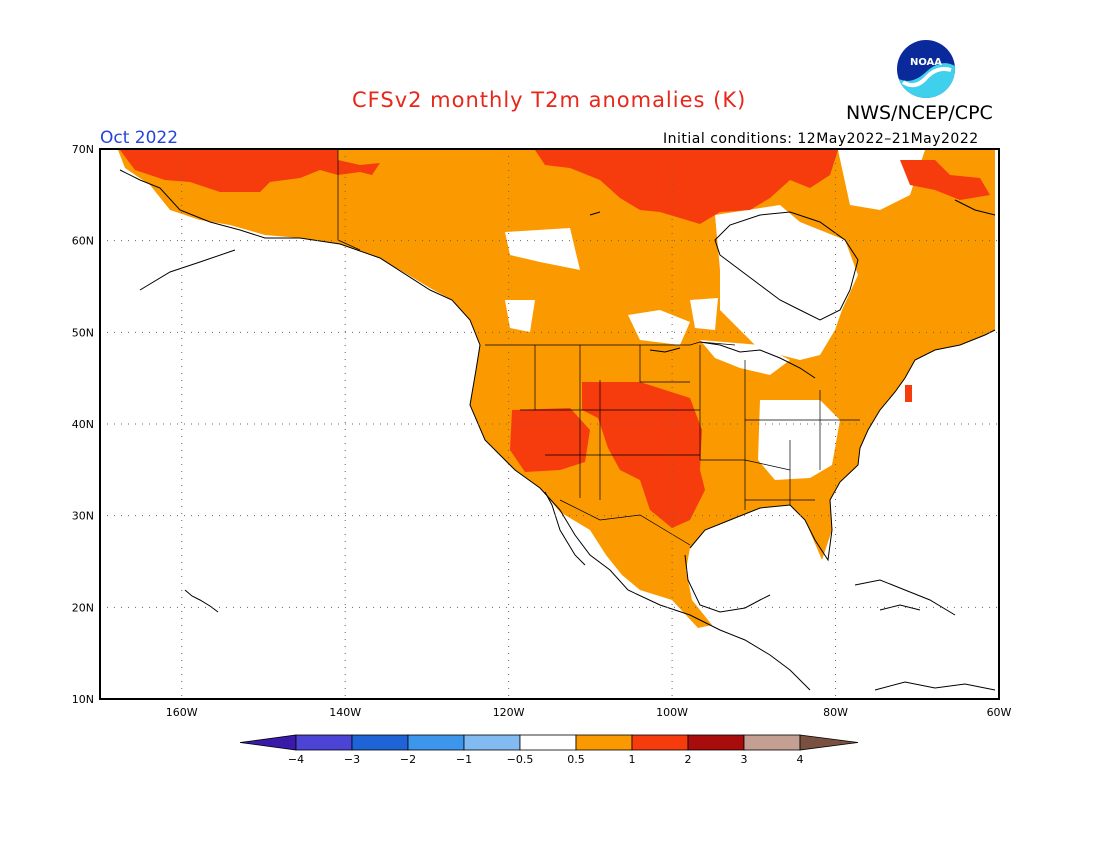 The height and width of the screenshot is (850, 1100). I want to click on colorbar-label: −0.5, so click(520, 759).